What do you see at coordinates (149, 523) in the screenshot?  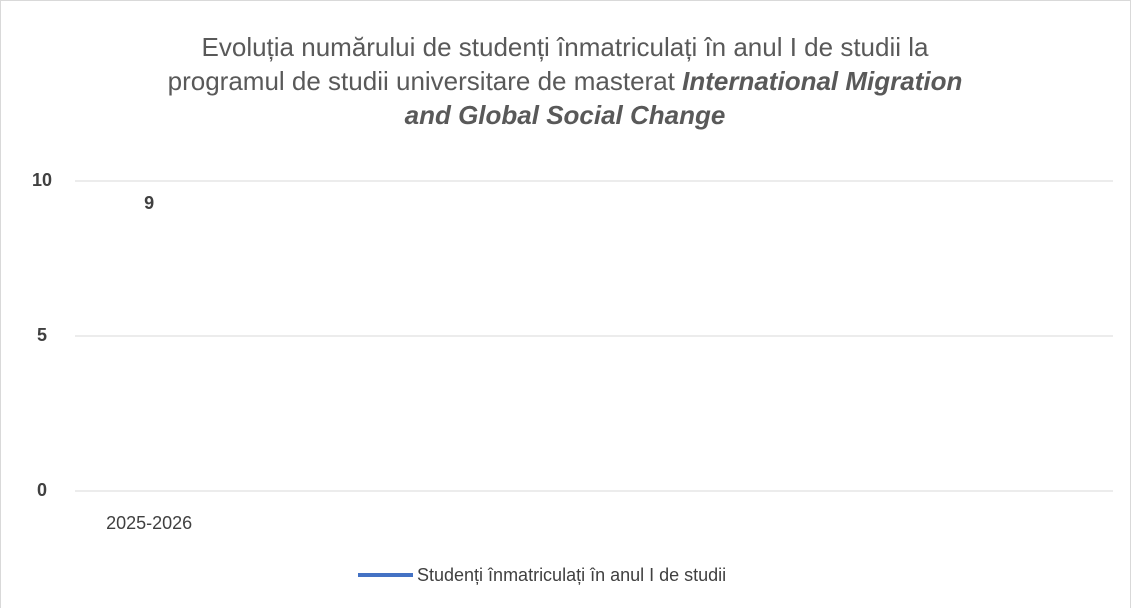 I see `x-tick-label: 2025-2026` at bounding box center [149, 523].